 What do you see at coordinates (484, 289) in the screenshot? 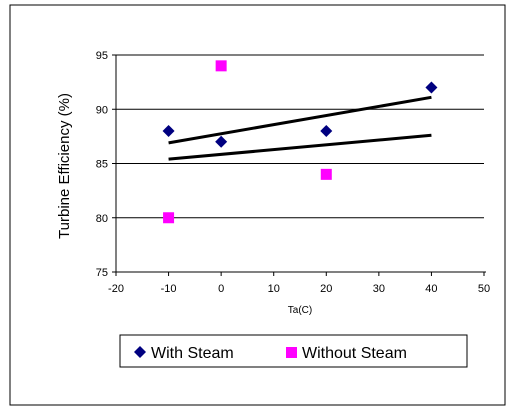
I see `x-tick-label-50: 50` at bounding box center [484, 289].